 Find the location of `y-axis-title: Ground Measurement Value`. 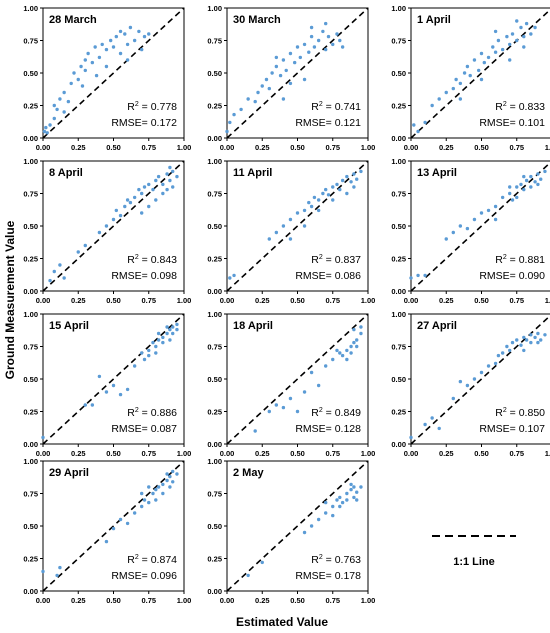

y-axis-title: Ground Measurement Value is located at coordinates (10, 299).